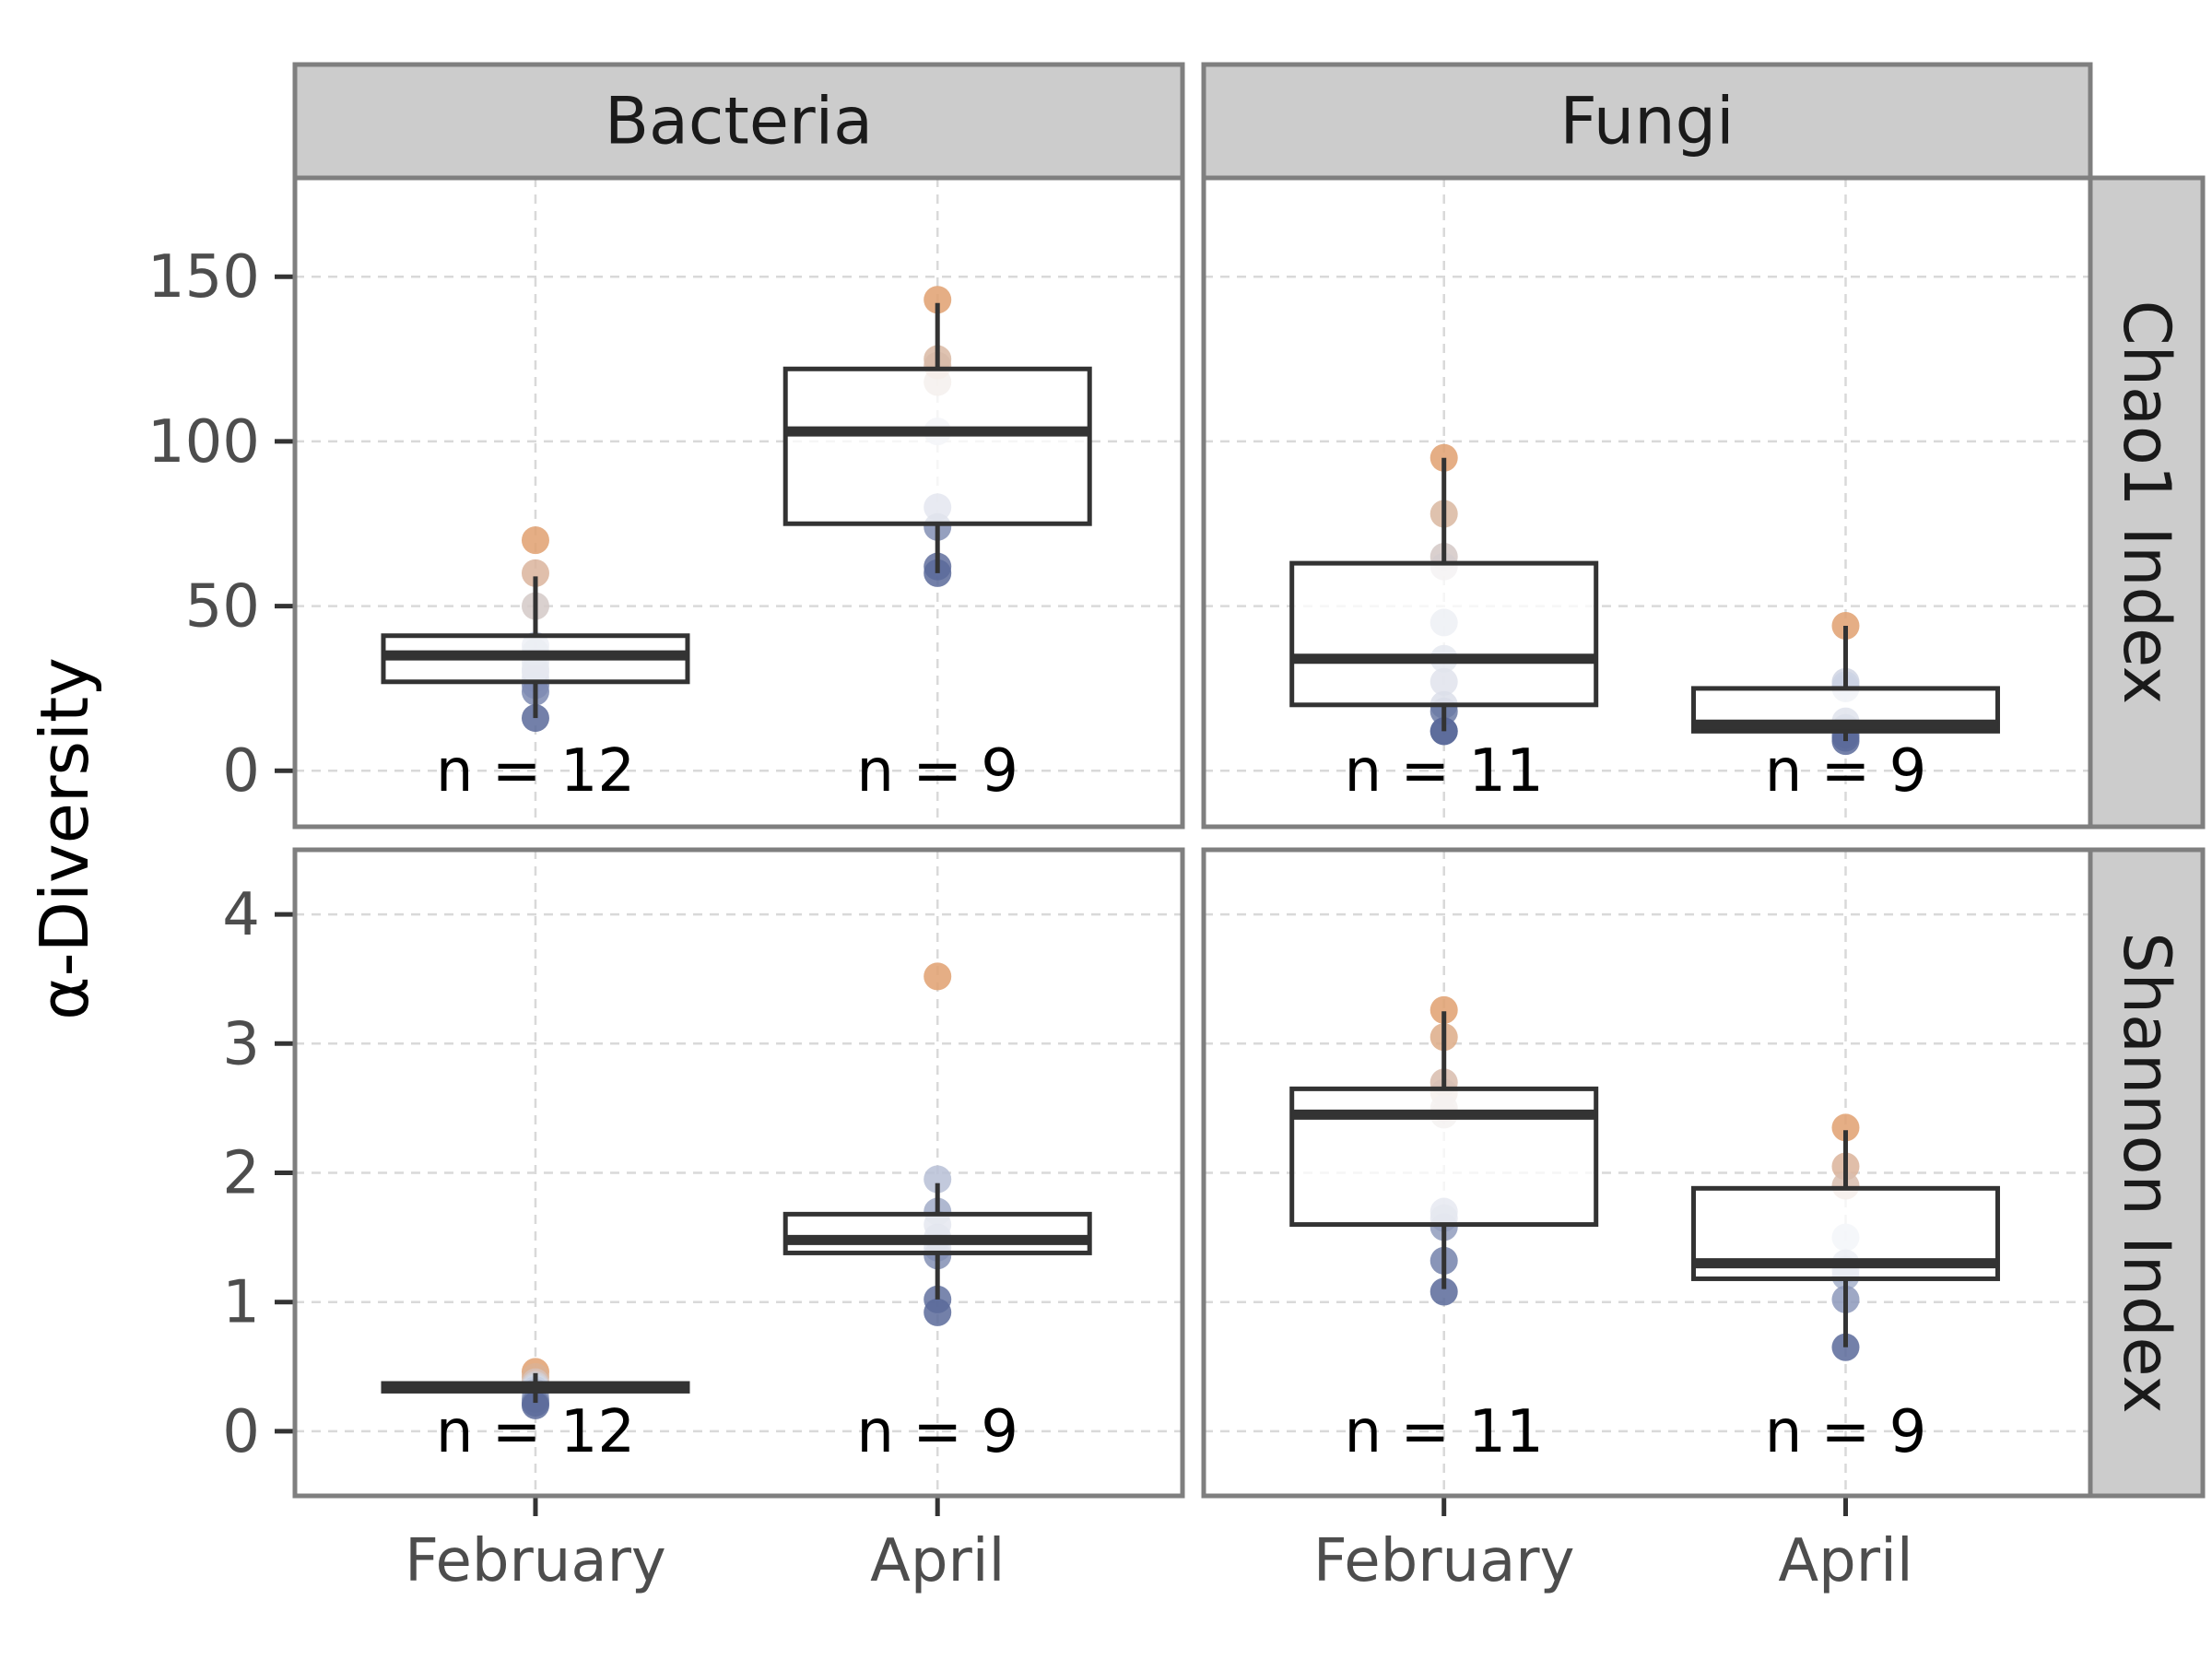  I want to click on data-point-fungi-shannon-index-april, so click(1845, 1127).